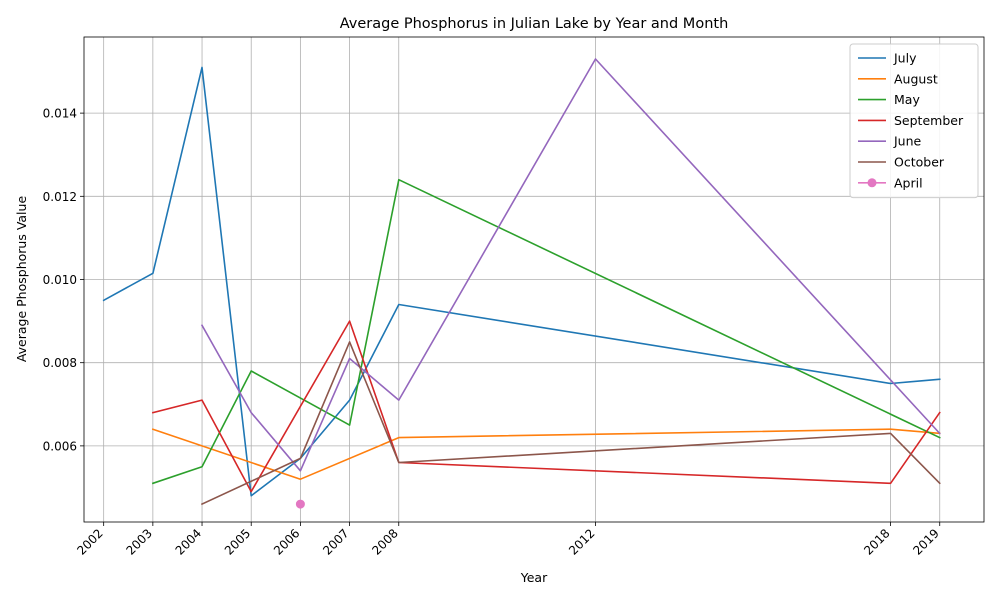 The image size is (1000, 604). What do you see at coordinates (907, 141) in the screenshot?
I see `legend-label-june: June` at bounding box center [907, 141].